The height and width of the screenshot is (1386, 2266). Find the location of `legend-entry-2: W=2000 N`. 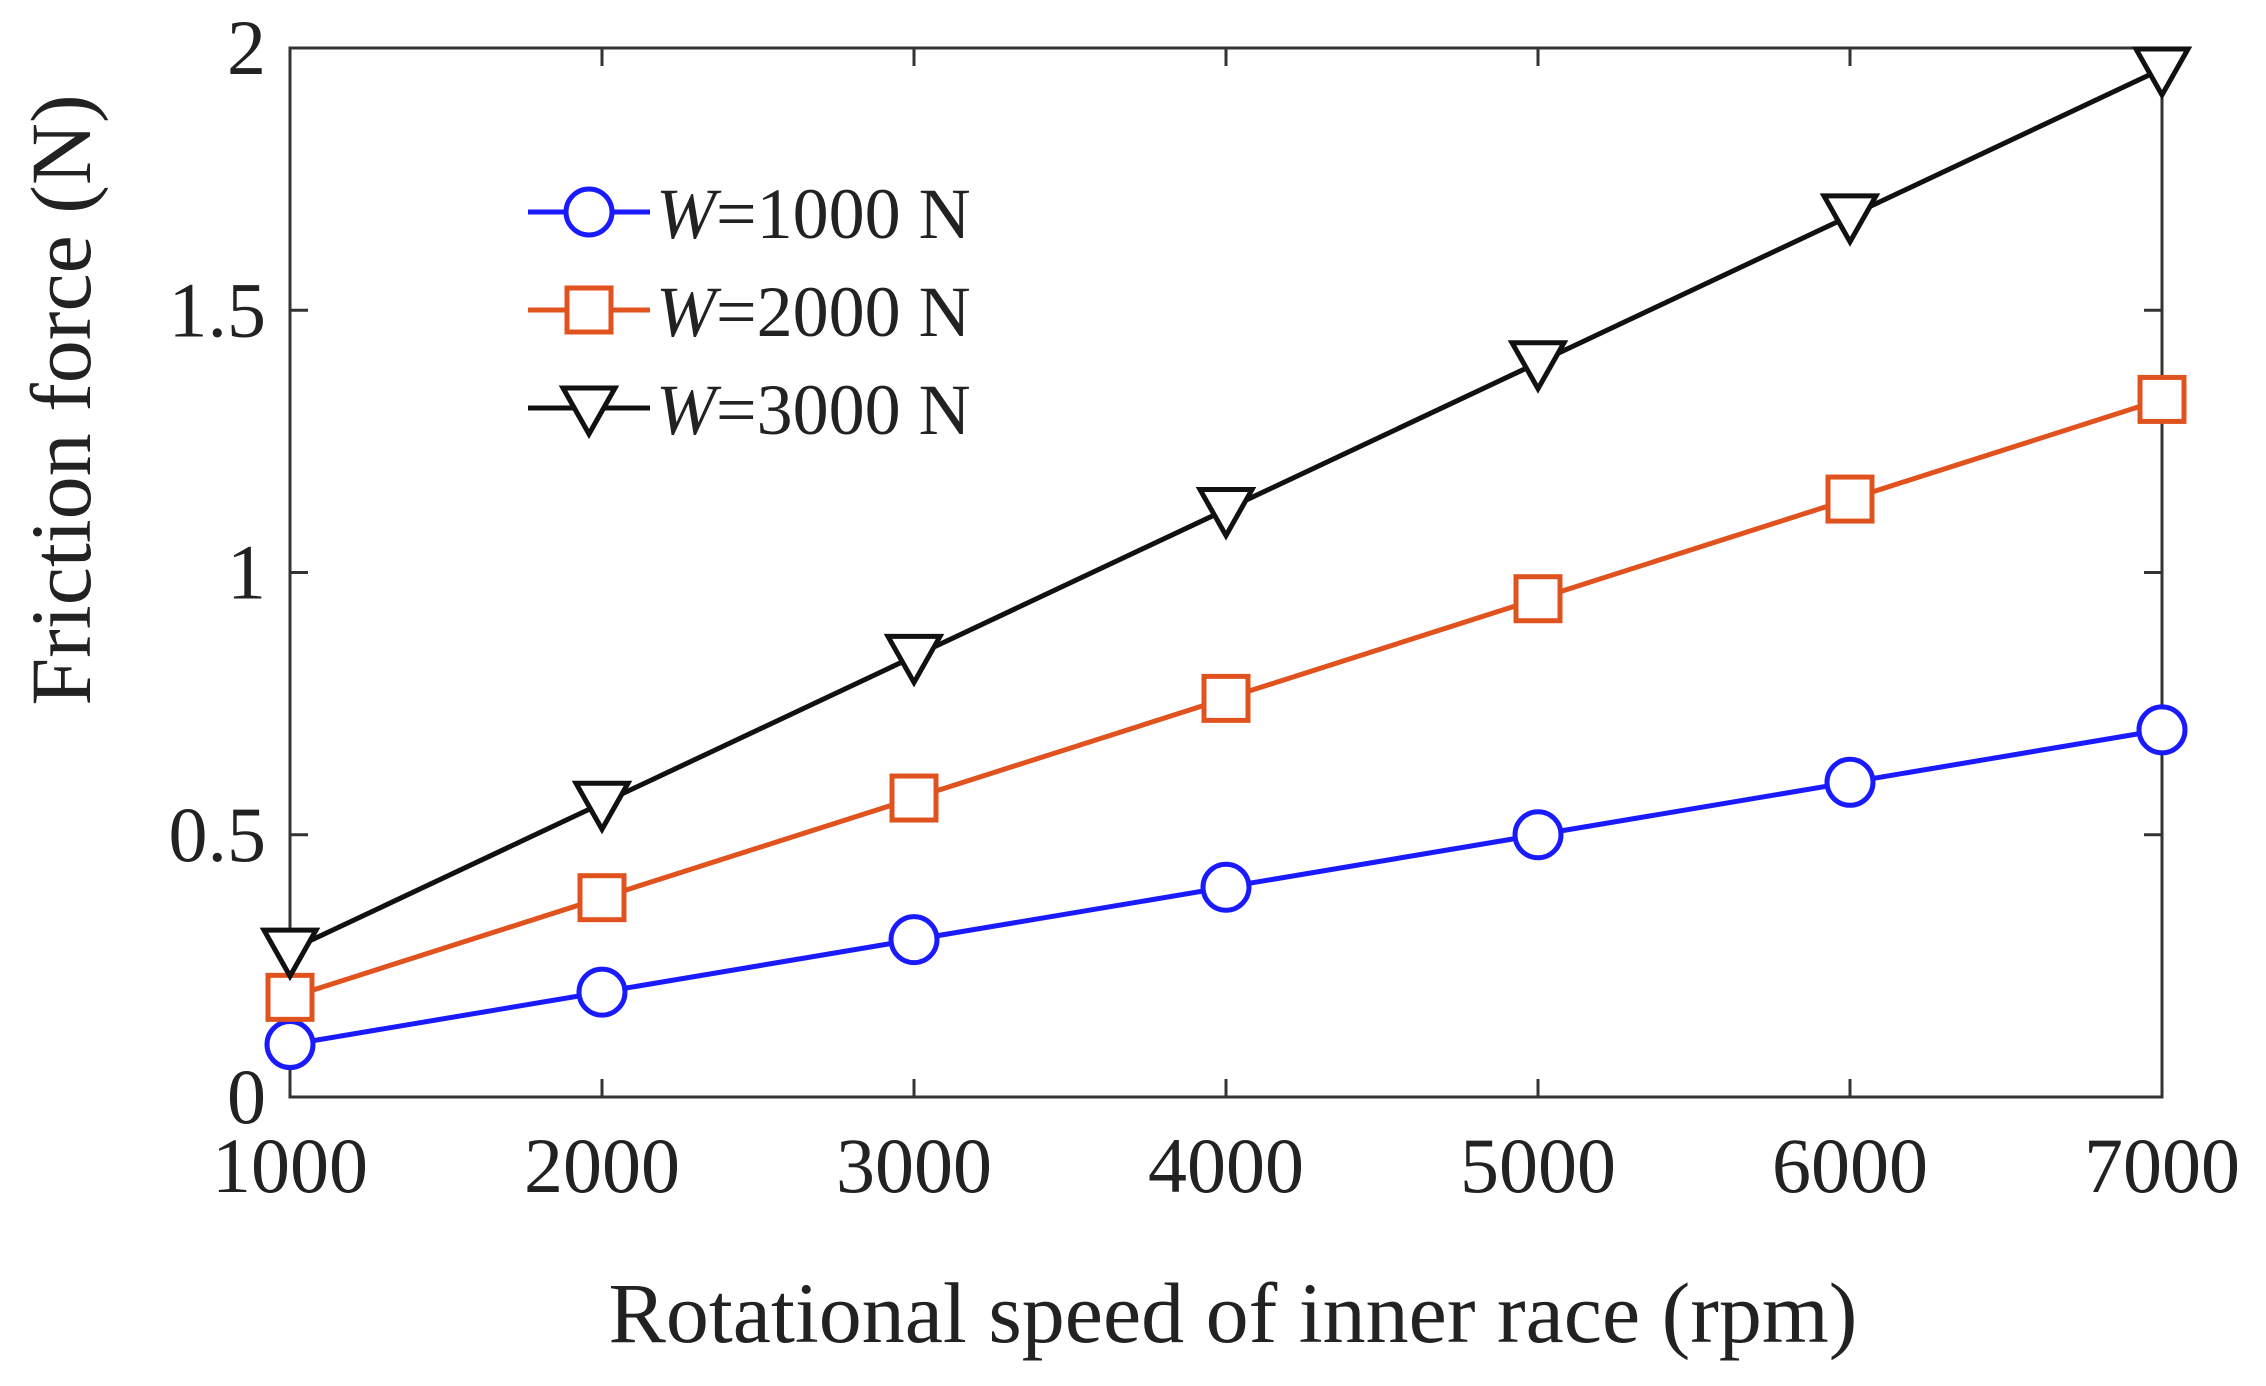

legend-entry-2: W=2000 N is located at coordinates (749, 312).